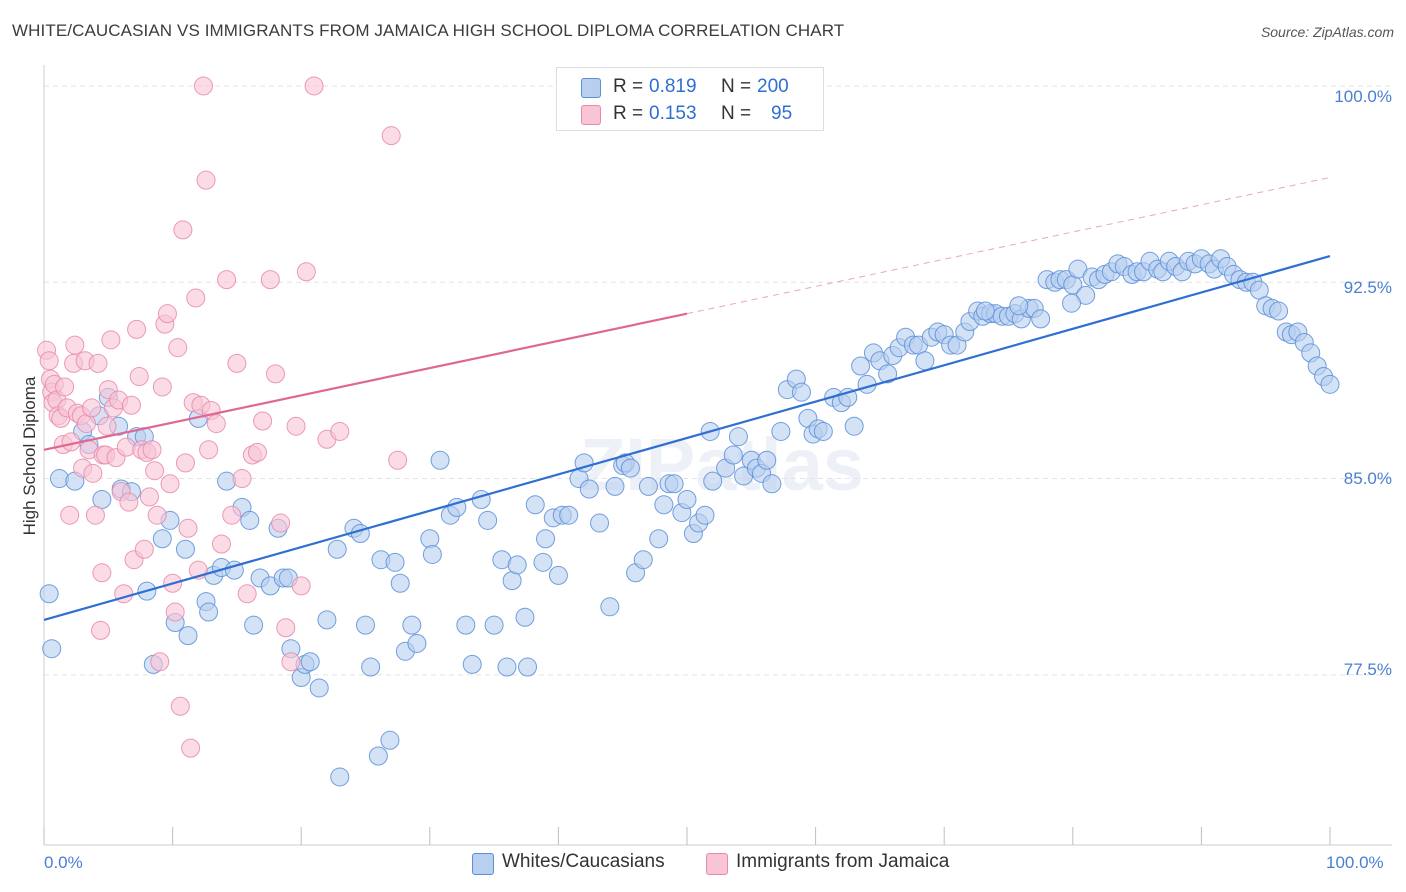  Describe the element at coordinates (583, 861) in the screenshot. I see `bottom-legend-label-whites: Whites/Caucasians` at that location.